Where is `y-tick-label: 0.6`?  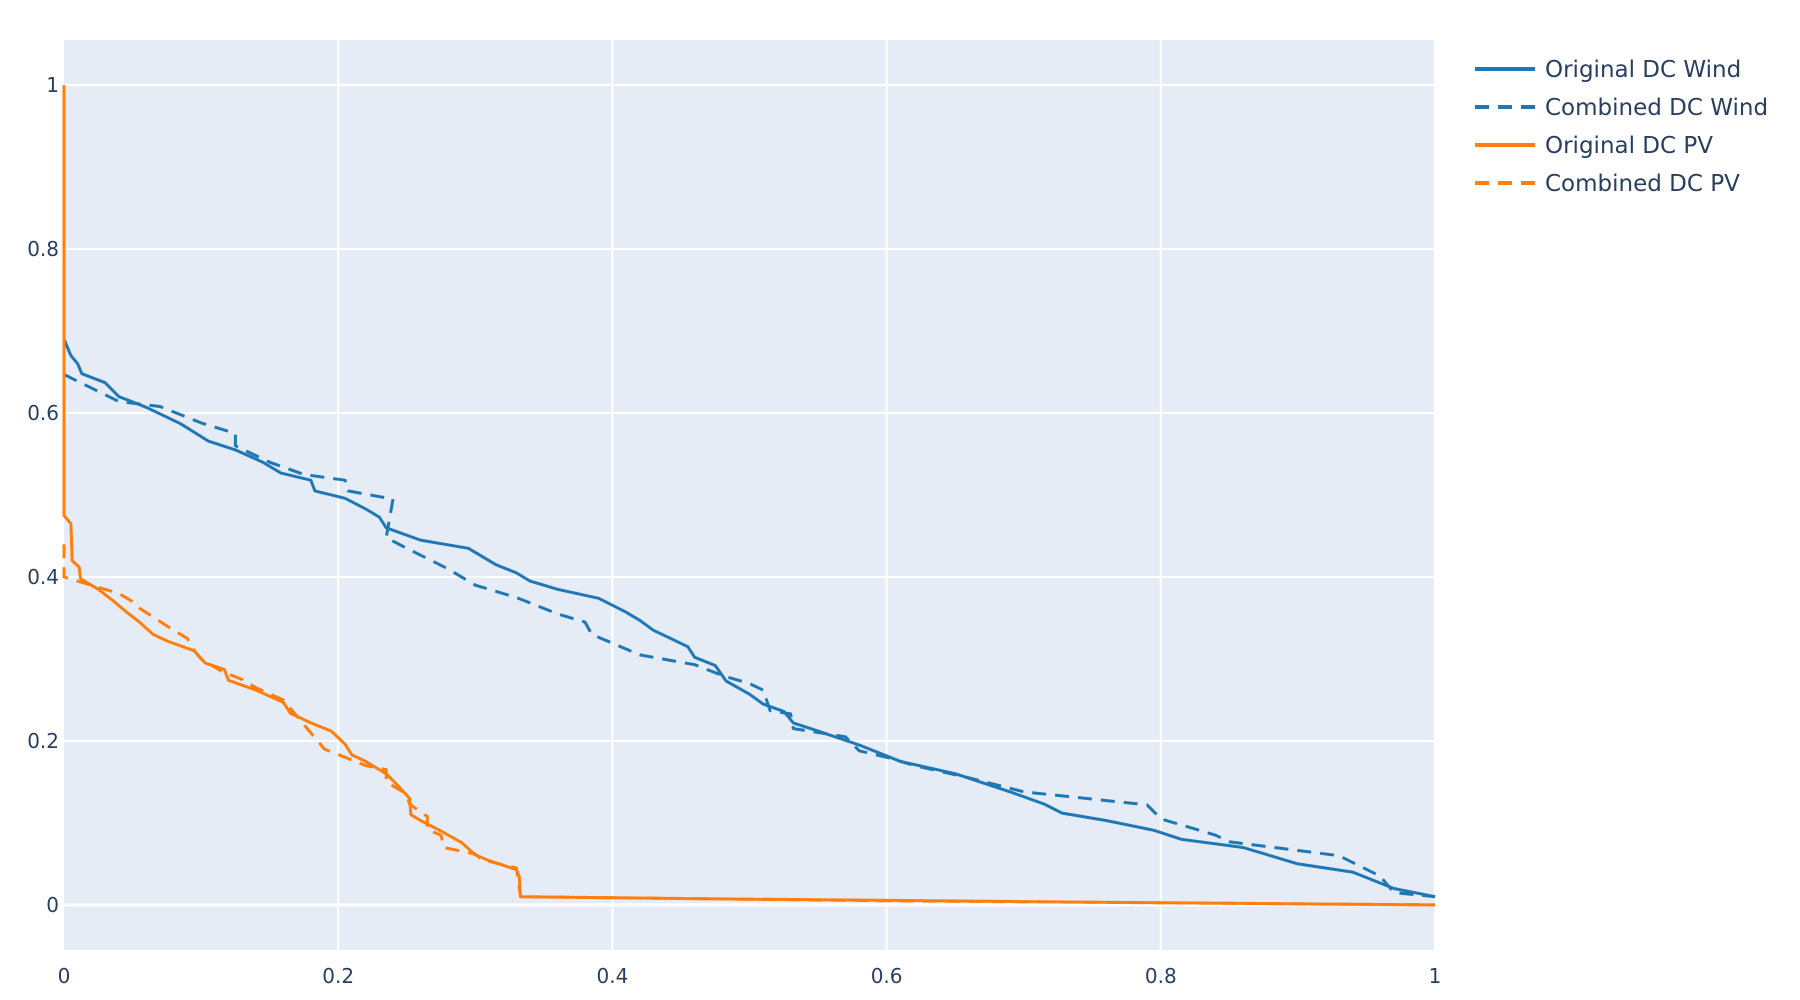
y-tick-label: 0.6 is located at coordinates (43, 413).